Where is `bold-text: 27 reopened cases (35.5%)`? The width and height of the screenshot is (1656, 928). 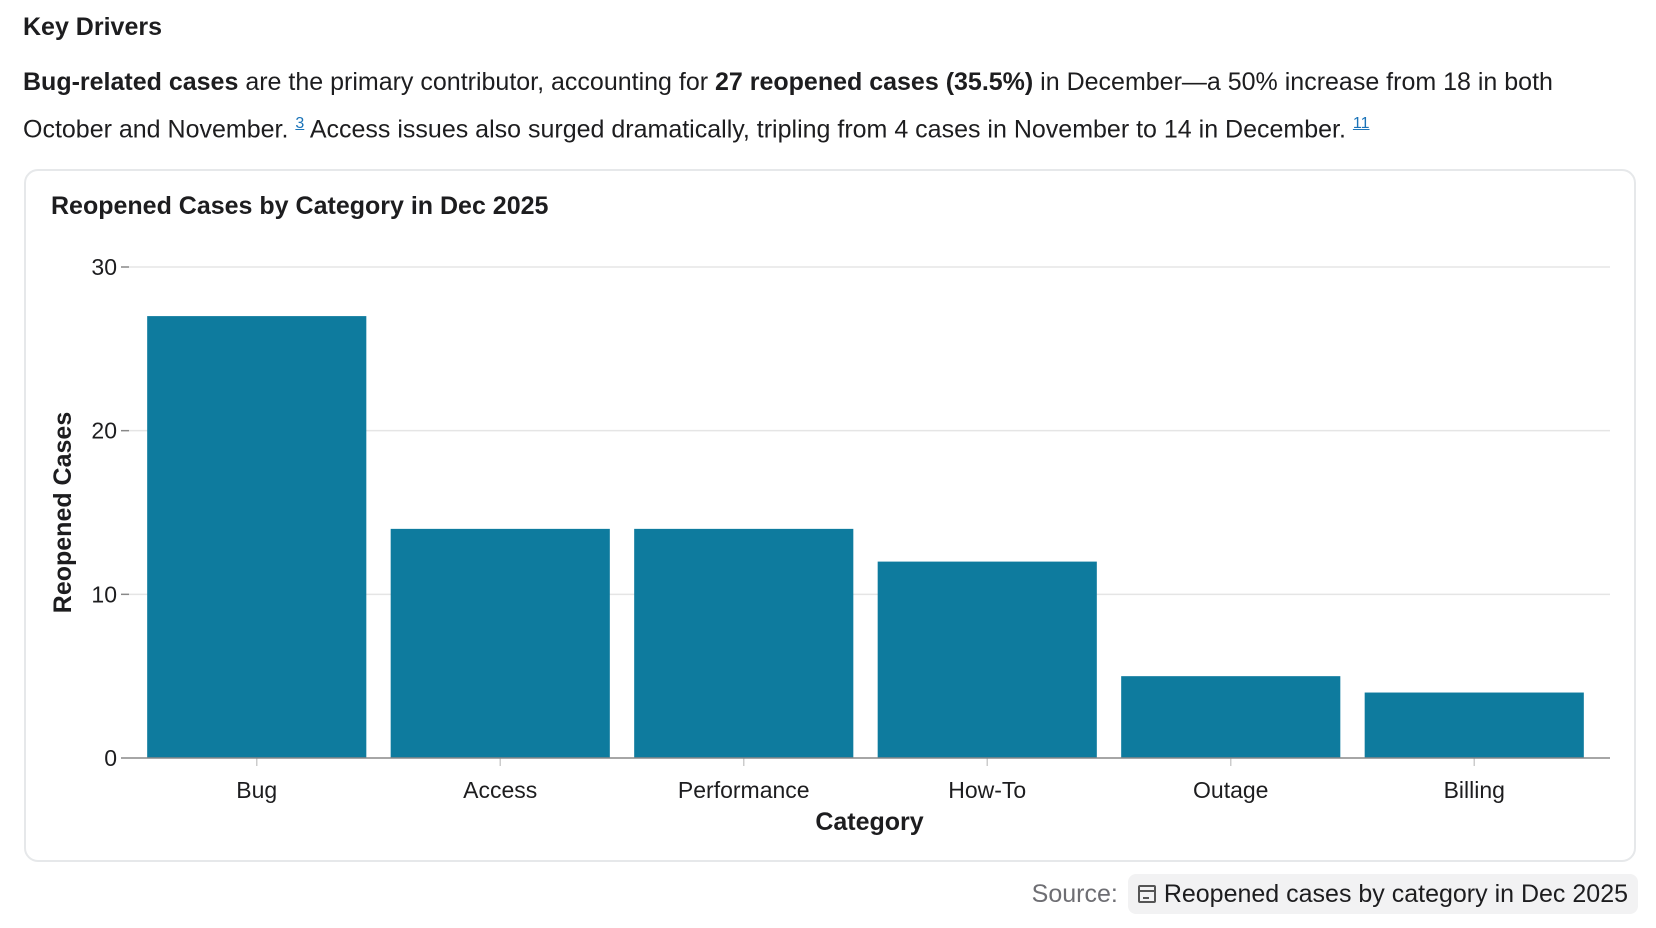
bold-text: 27 reopened cases (35.5%) is located at coordinates (874, 82).